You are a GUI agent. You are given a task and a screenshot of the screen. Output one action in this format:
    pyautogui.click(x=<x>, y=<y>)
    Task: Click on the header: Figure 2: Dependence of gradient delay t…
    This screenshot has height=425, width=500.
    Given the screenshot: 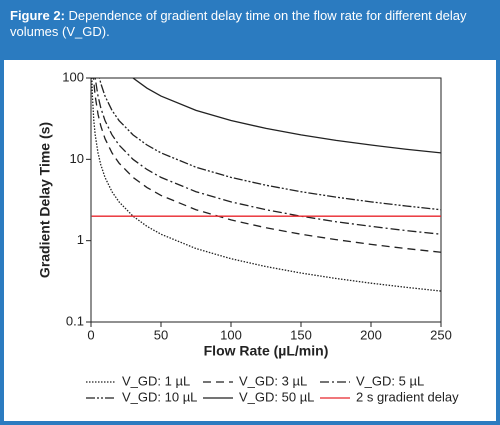 What is the action you would take?
    pyautogui.click(x=250, y=30)
    